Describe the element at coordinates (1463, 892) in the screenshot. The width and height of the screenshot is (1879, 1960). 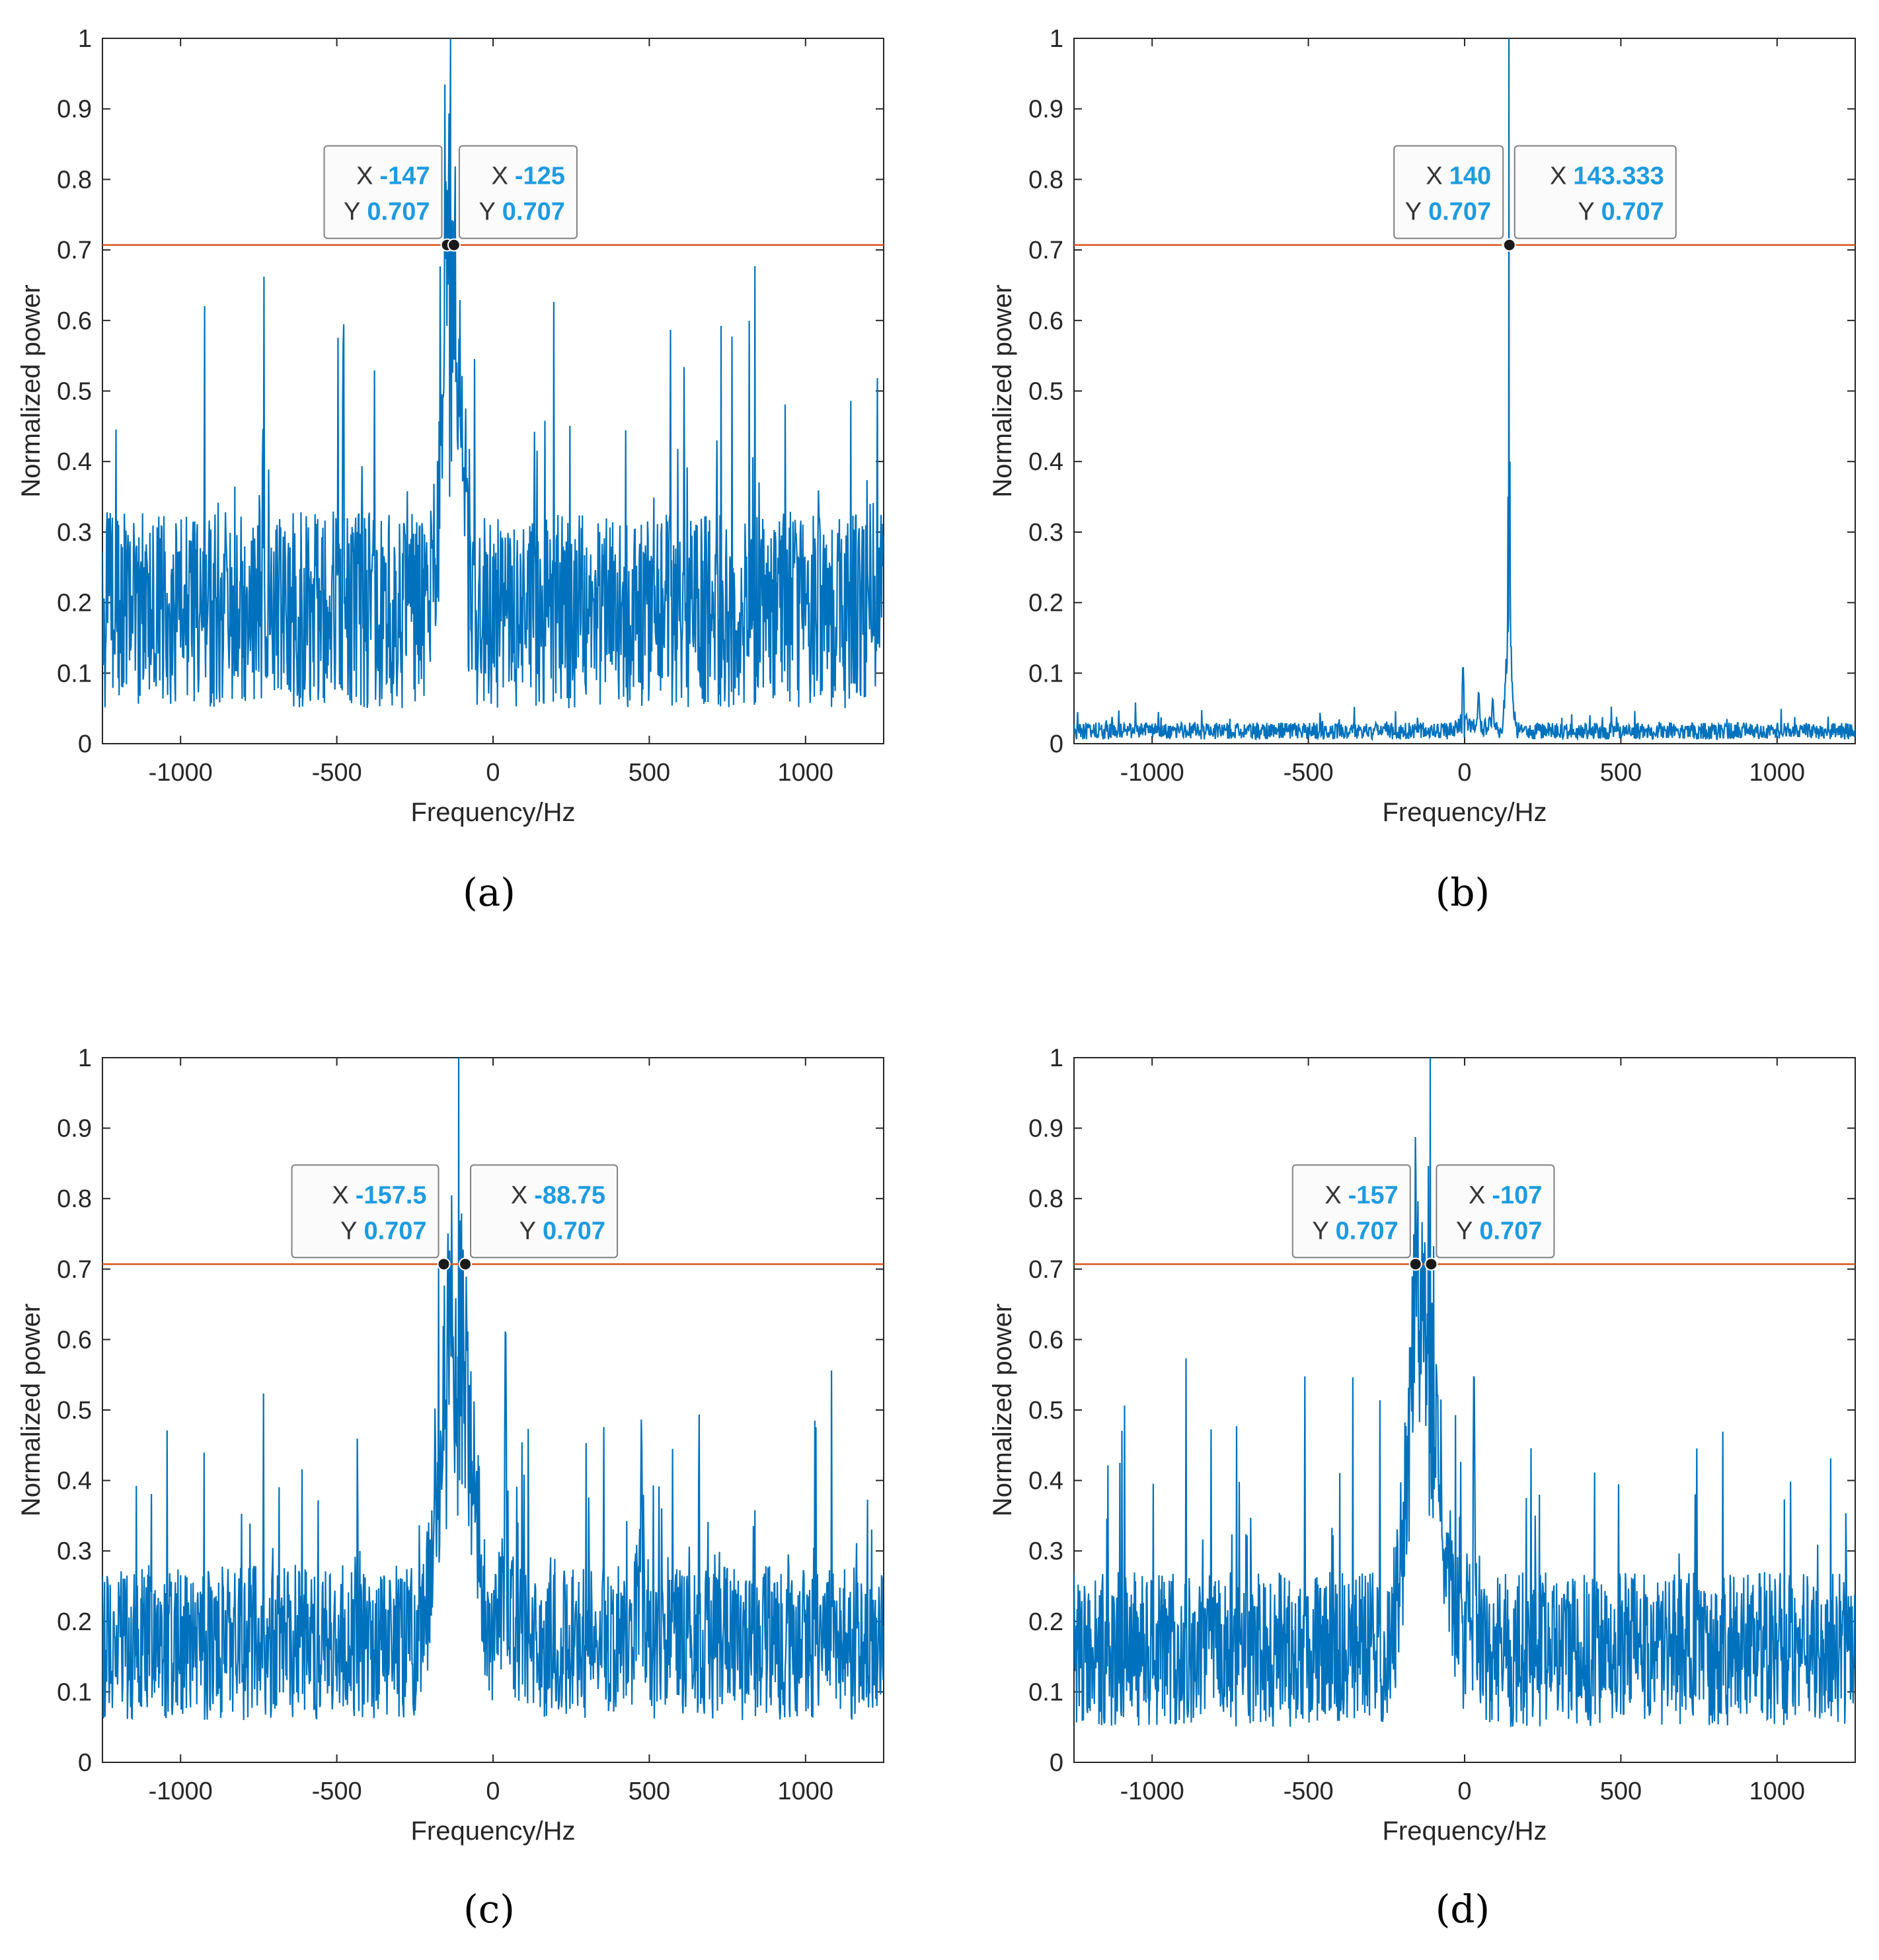
I see `panel-label: (b)` at that location.